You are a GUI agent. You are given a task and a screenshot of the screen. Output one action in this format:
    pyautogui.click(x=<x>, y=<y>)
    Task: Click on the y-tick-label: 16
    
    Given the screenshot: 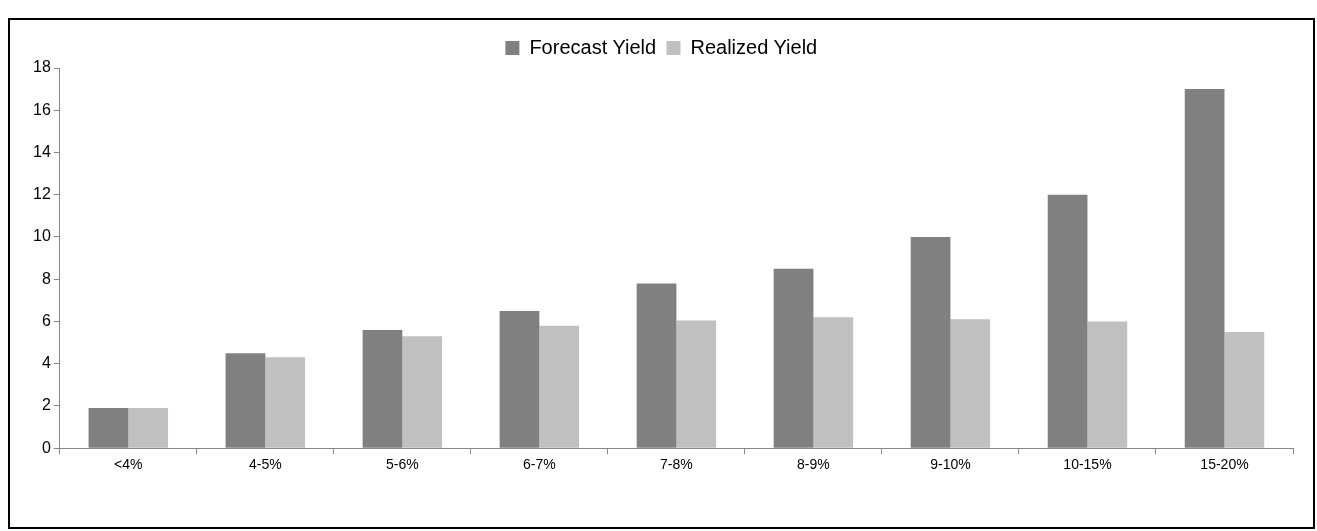 What is the action you would take?
    pyautogui.click(x=42, y=109)
    